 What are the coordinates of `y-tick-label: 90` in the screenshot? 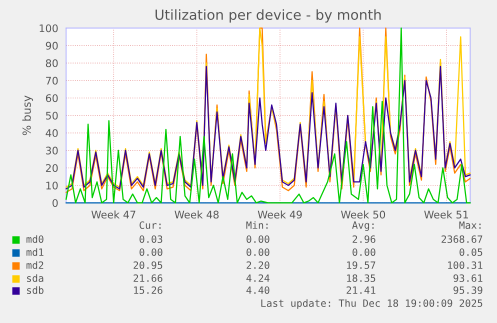 It's located at (52, 46).